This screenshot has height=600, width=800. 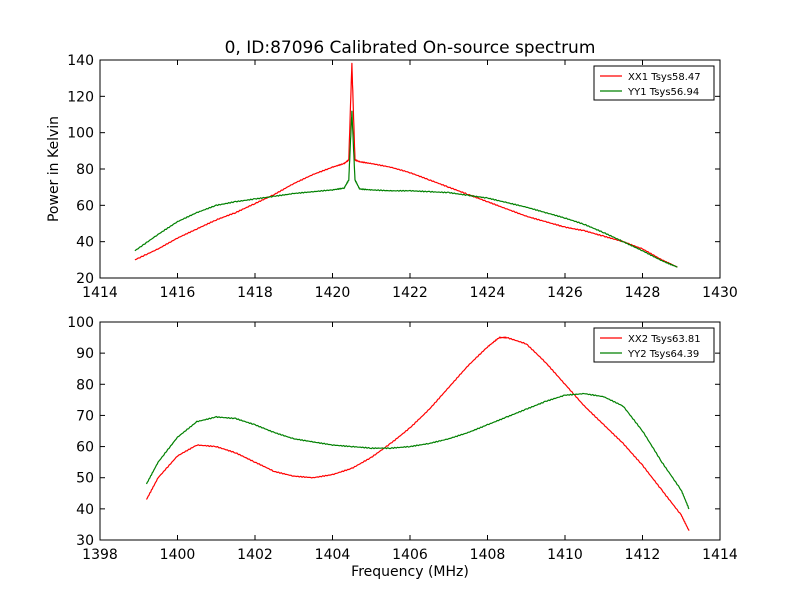 What do you see at coordinates (54, 169) in the screenshot?
I see `y-axis-label: Power in Kelvin` at bounding box center [54, 169].